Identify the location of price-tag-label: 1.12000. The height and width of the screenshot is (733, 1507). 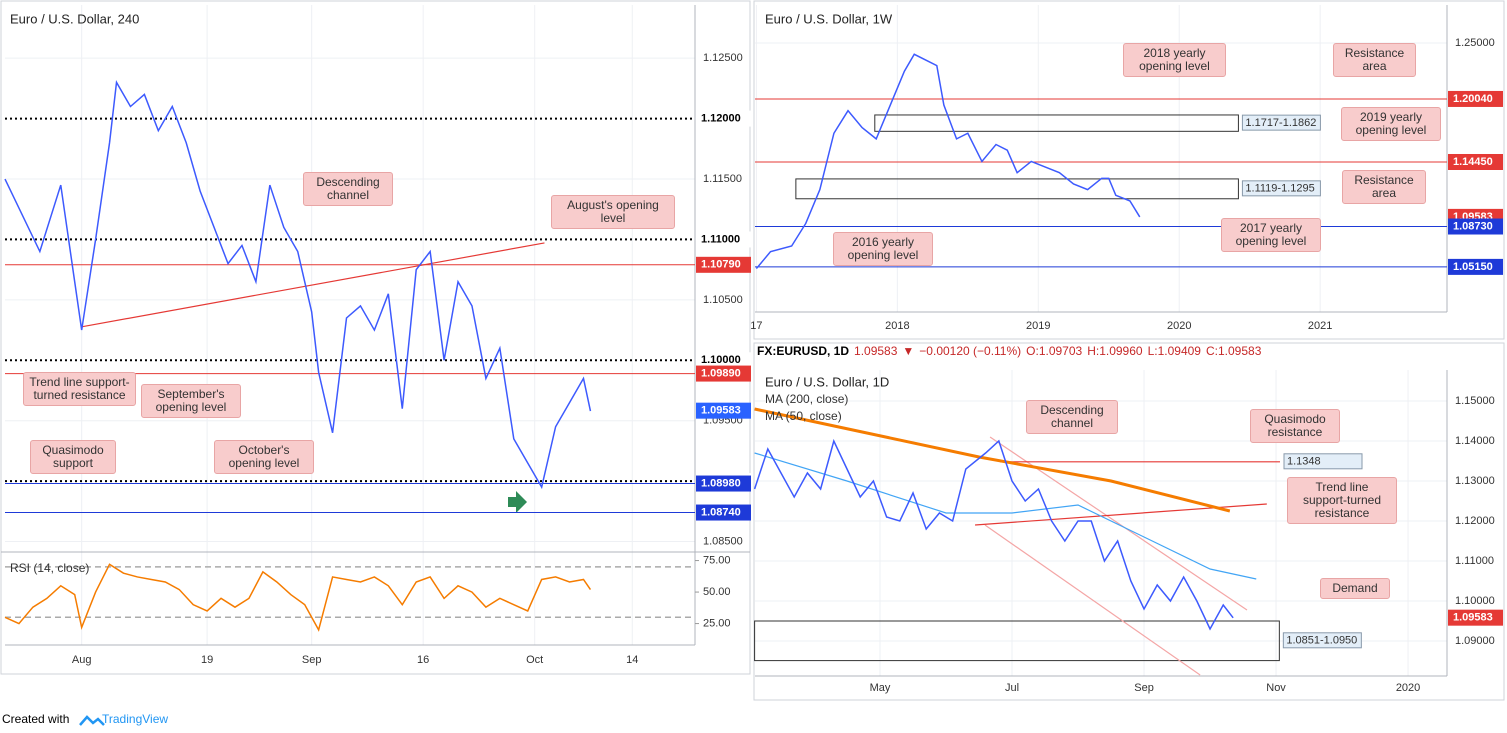
(721, 118).